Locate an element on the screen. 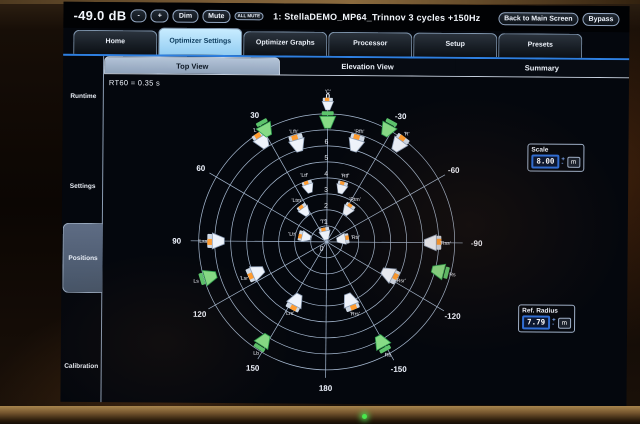 This screenshot has height=424, width=640. angle-label: 0 is located at coordinates (328, 96).